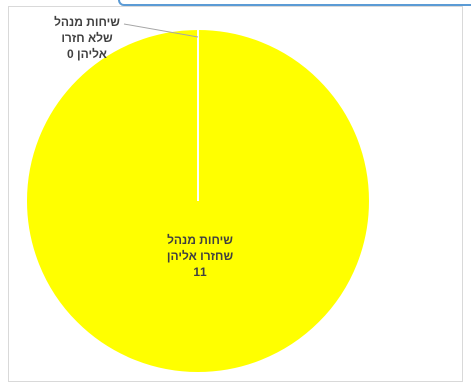 Image resolution: width=471 pixels, height=390 pixels. Describe the element at coordinates (87, 38) in the screenshot. I see `data-label-slice-1: שיחות מנהל שלא חזרו אליהן 0` at that location.